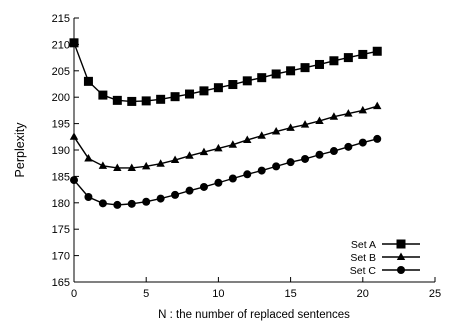 The height and width of the screenshot is (323, 450). Describe the element at coordinates (363, 245) in the screenshot. I see `legend-label: Set A` at that location.